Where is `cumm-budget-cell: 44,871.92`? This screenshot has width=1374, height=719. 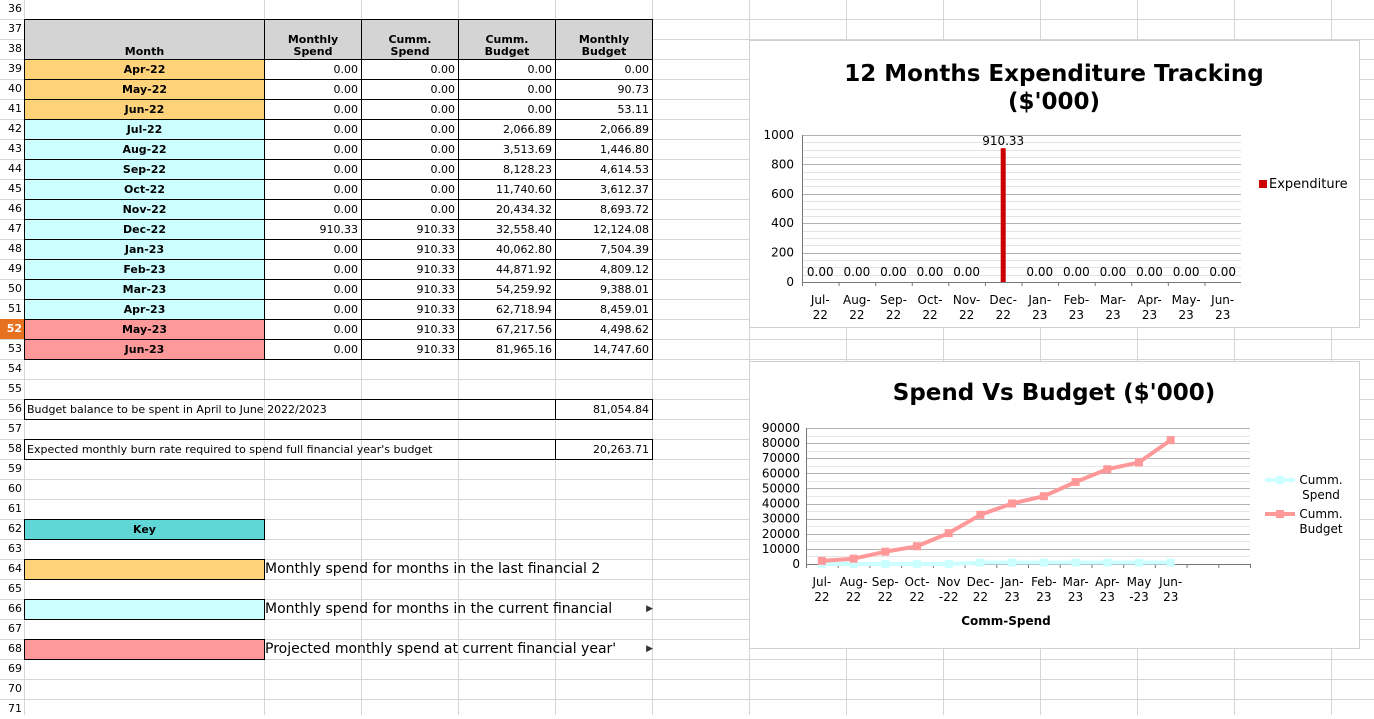
cumm-budget-cell: 44,871.92 is located at coordinates (507, 269).